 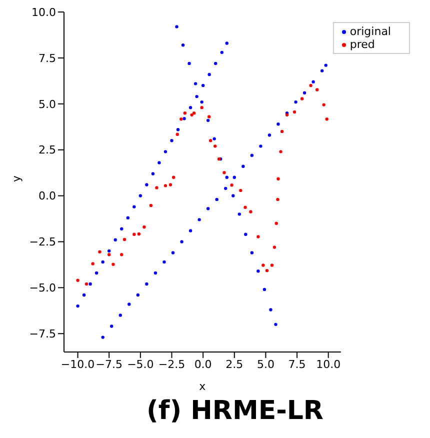 What do you see at coordinates (235, 411) in the screenshot?
I see `text: (f) HRME-LR` at bounding box center [235, 411].